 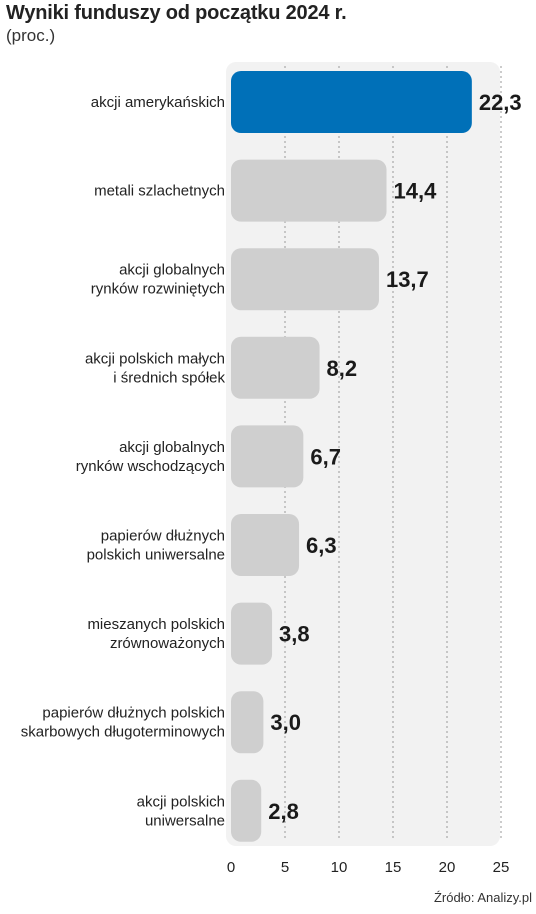 What do you see at coordinates (181, 811) in the screenshot?
I see `category-label-9: akcji polskich uniwersalne` at bounding box center [181, 811].